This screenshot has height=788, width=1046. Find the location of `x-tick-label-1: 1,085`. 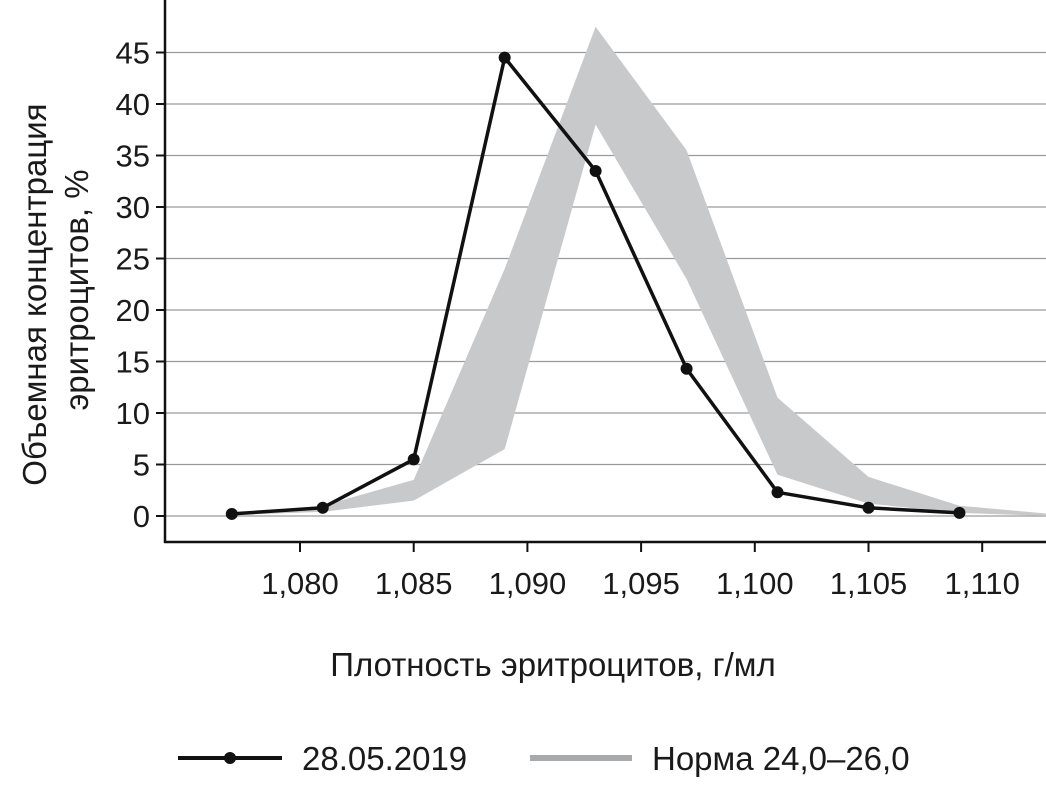

x-tick-label-1: 1,085 is located at coordinates (414, 583).